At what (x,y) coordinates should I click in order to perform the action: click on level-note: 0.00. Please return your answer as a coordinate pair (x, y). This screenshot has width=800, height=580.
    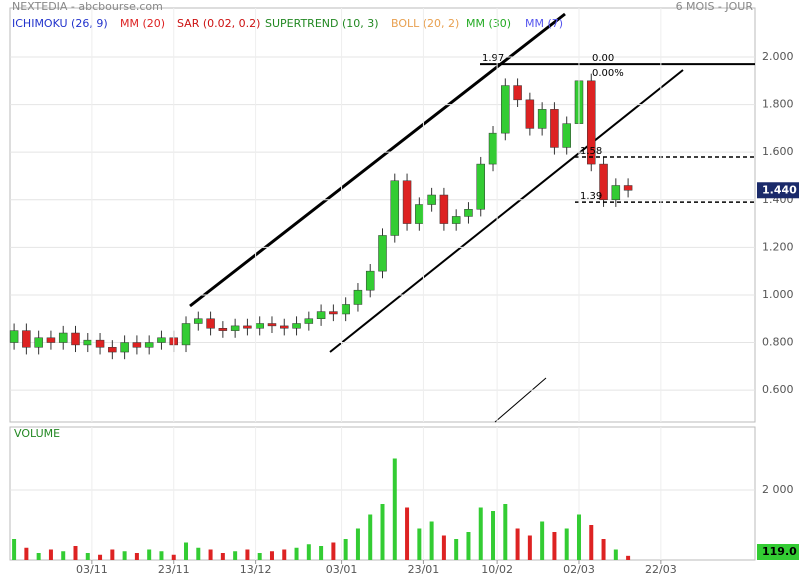
    Looking at the image, I should click on (603, 58).